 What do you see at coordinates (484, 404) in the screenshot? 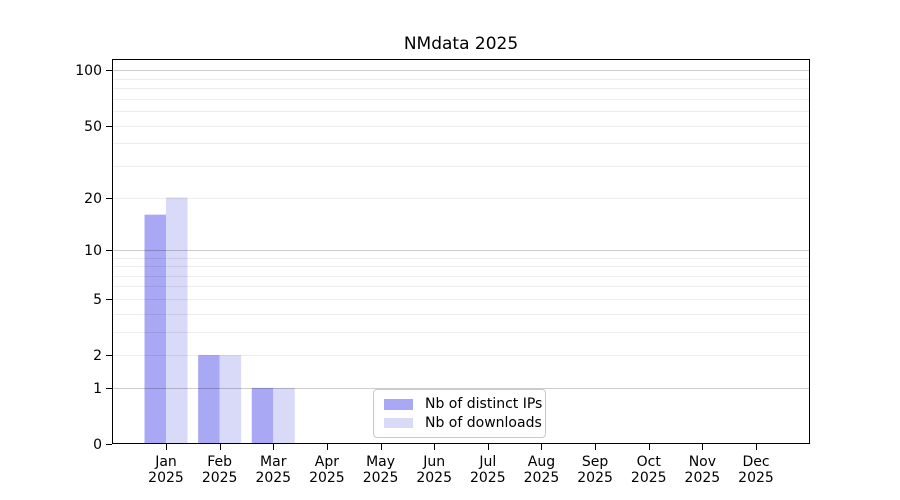
I see `legend-label-distinct-ips: Nb of distinct IPs` at bounding box center [484, 404].